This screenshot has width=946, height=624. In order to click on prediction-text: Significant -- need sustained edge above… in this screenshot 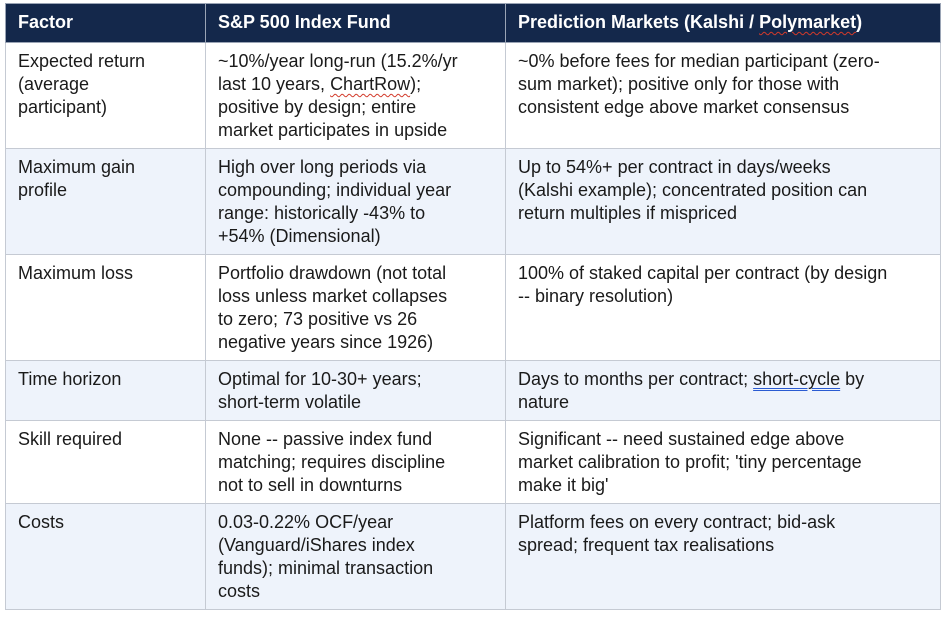, I will do `click(690, 462)`.